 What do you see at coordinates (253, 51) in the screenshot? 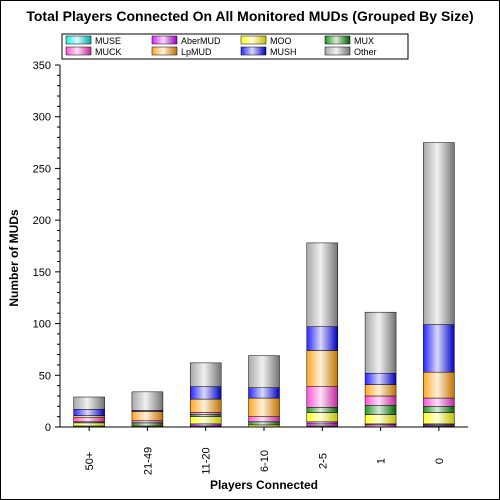
I see `legend-swatch-mush` at bounding box center [253, 51].